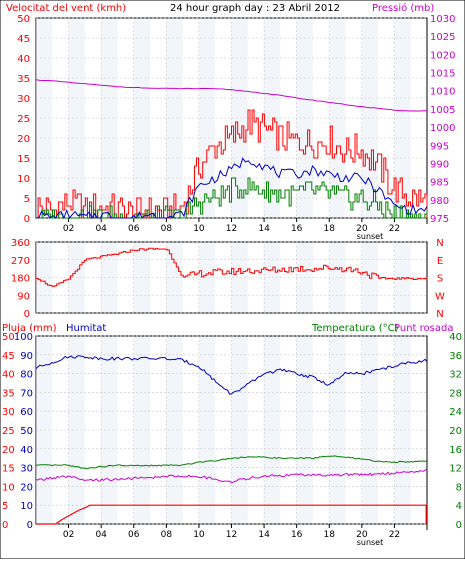 Image resolution: width=465 pixels, height=563 pixels. What do you see at coordinates (8, 356) in the screenshot?
I see `rain-ytick-label: 45` at bounding box center [8, 356].